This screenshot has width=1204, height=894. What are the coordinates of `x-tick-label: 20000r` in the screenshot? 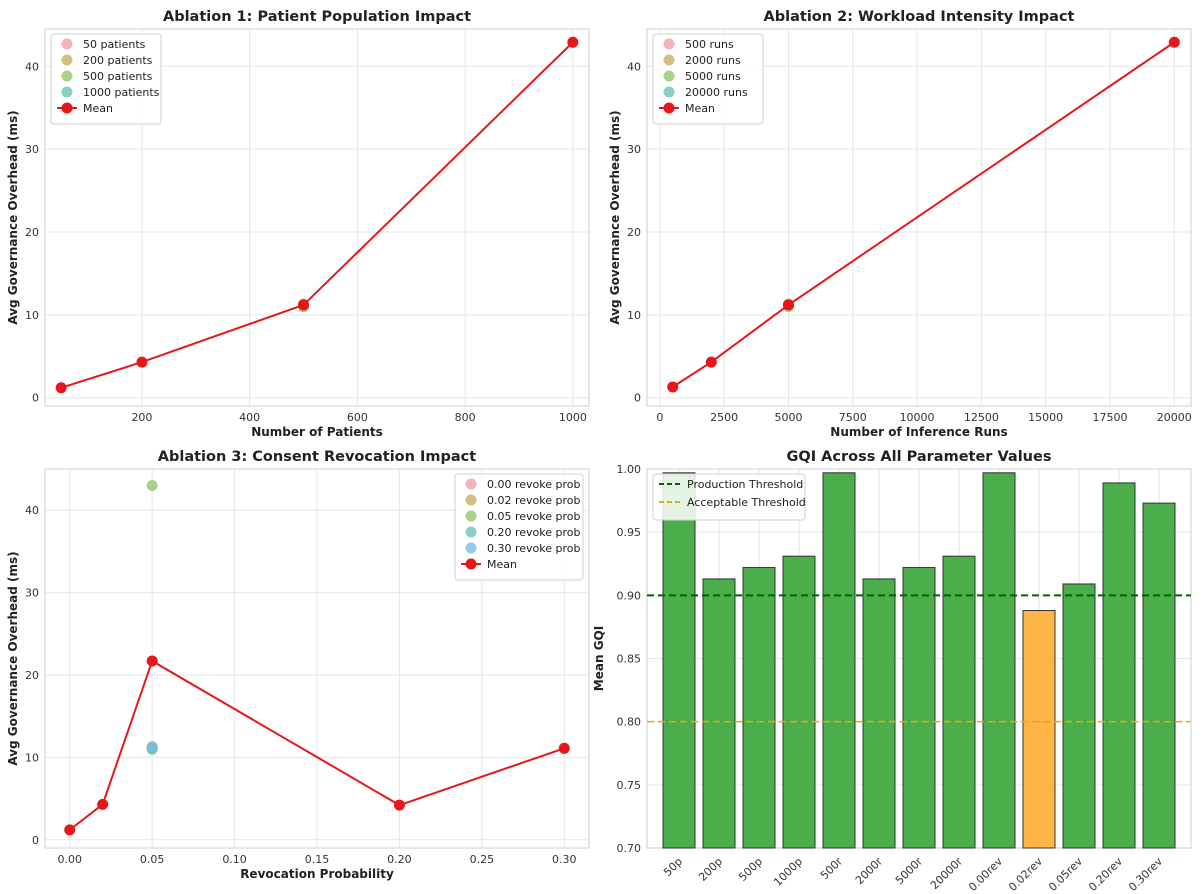 It's located at (946, 873).